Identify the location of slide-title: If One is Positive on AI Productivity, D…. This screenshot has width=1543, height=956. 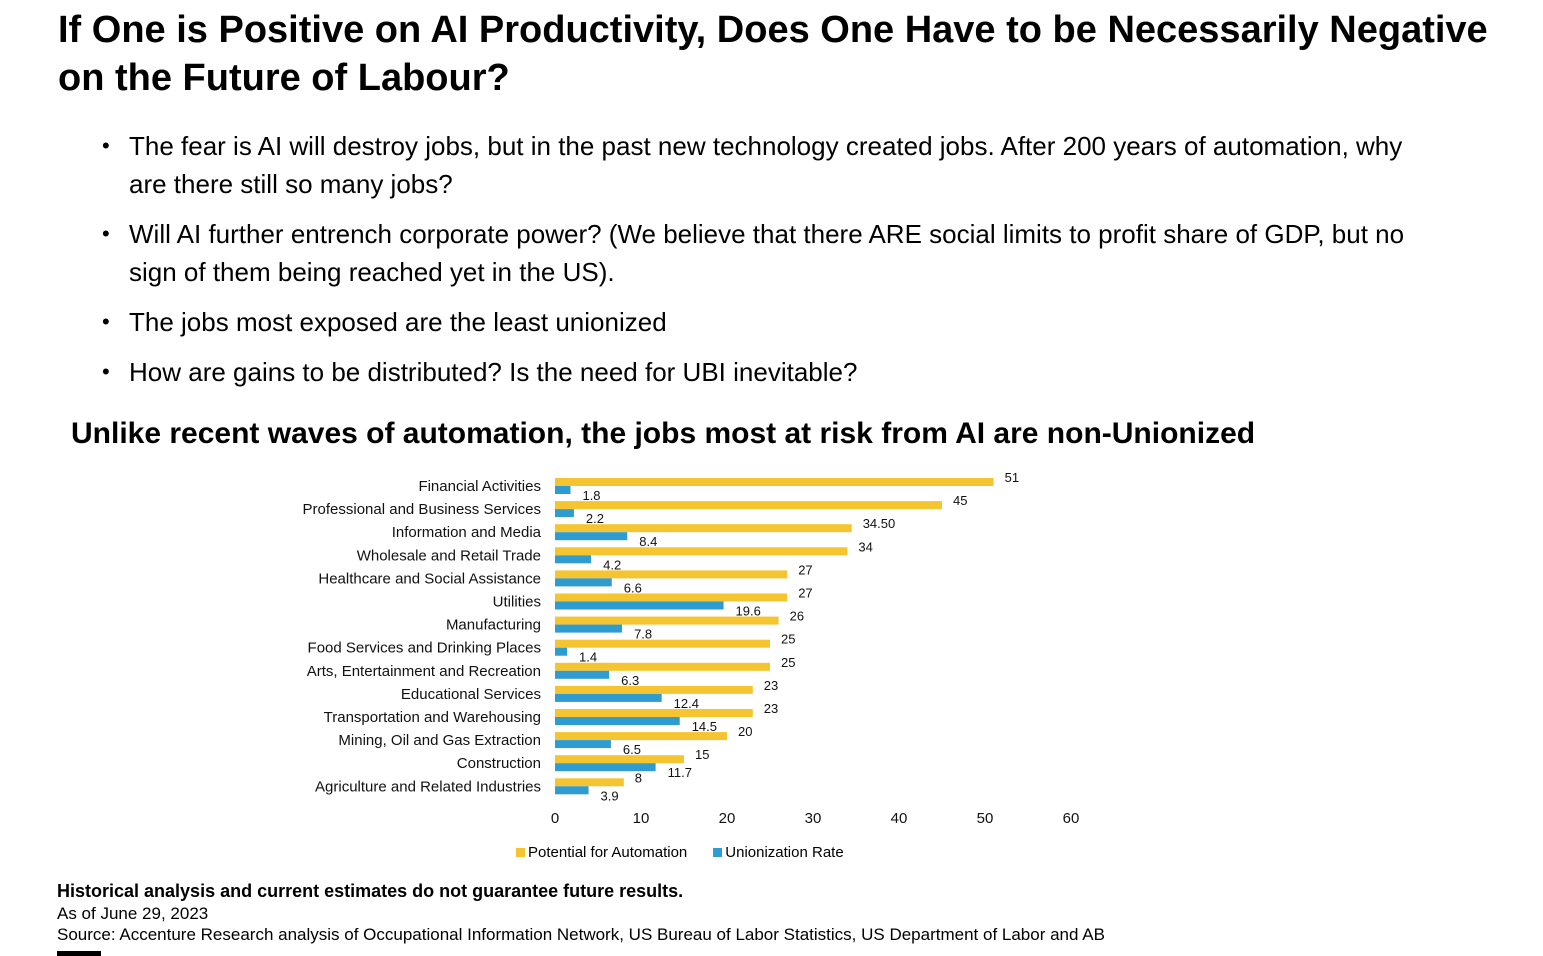
(773, 54).